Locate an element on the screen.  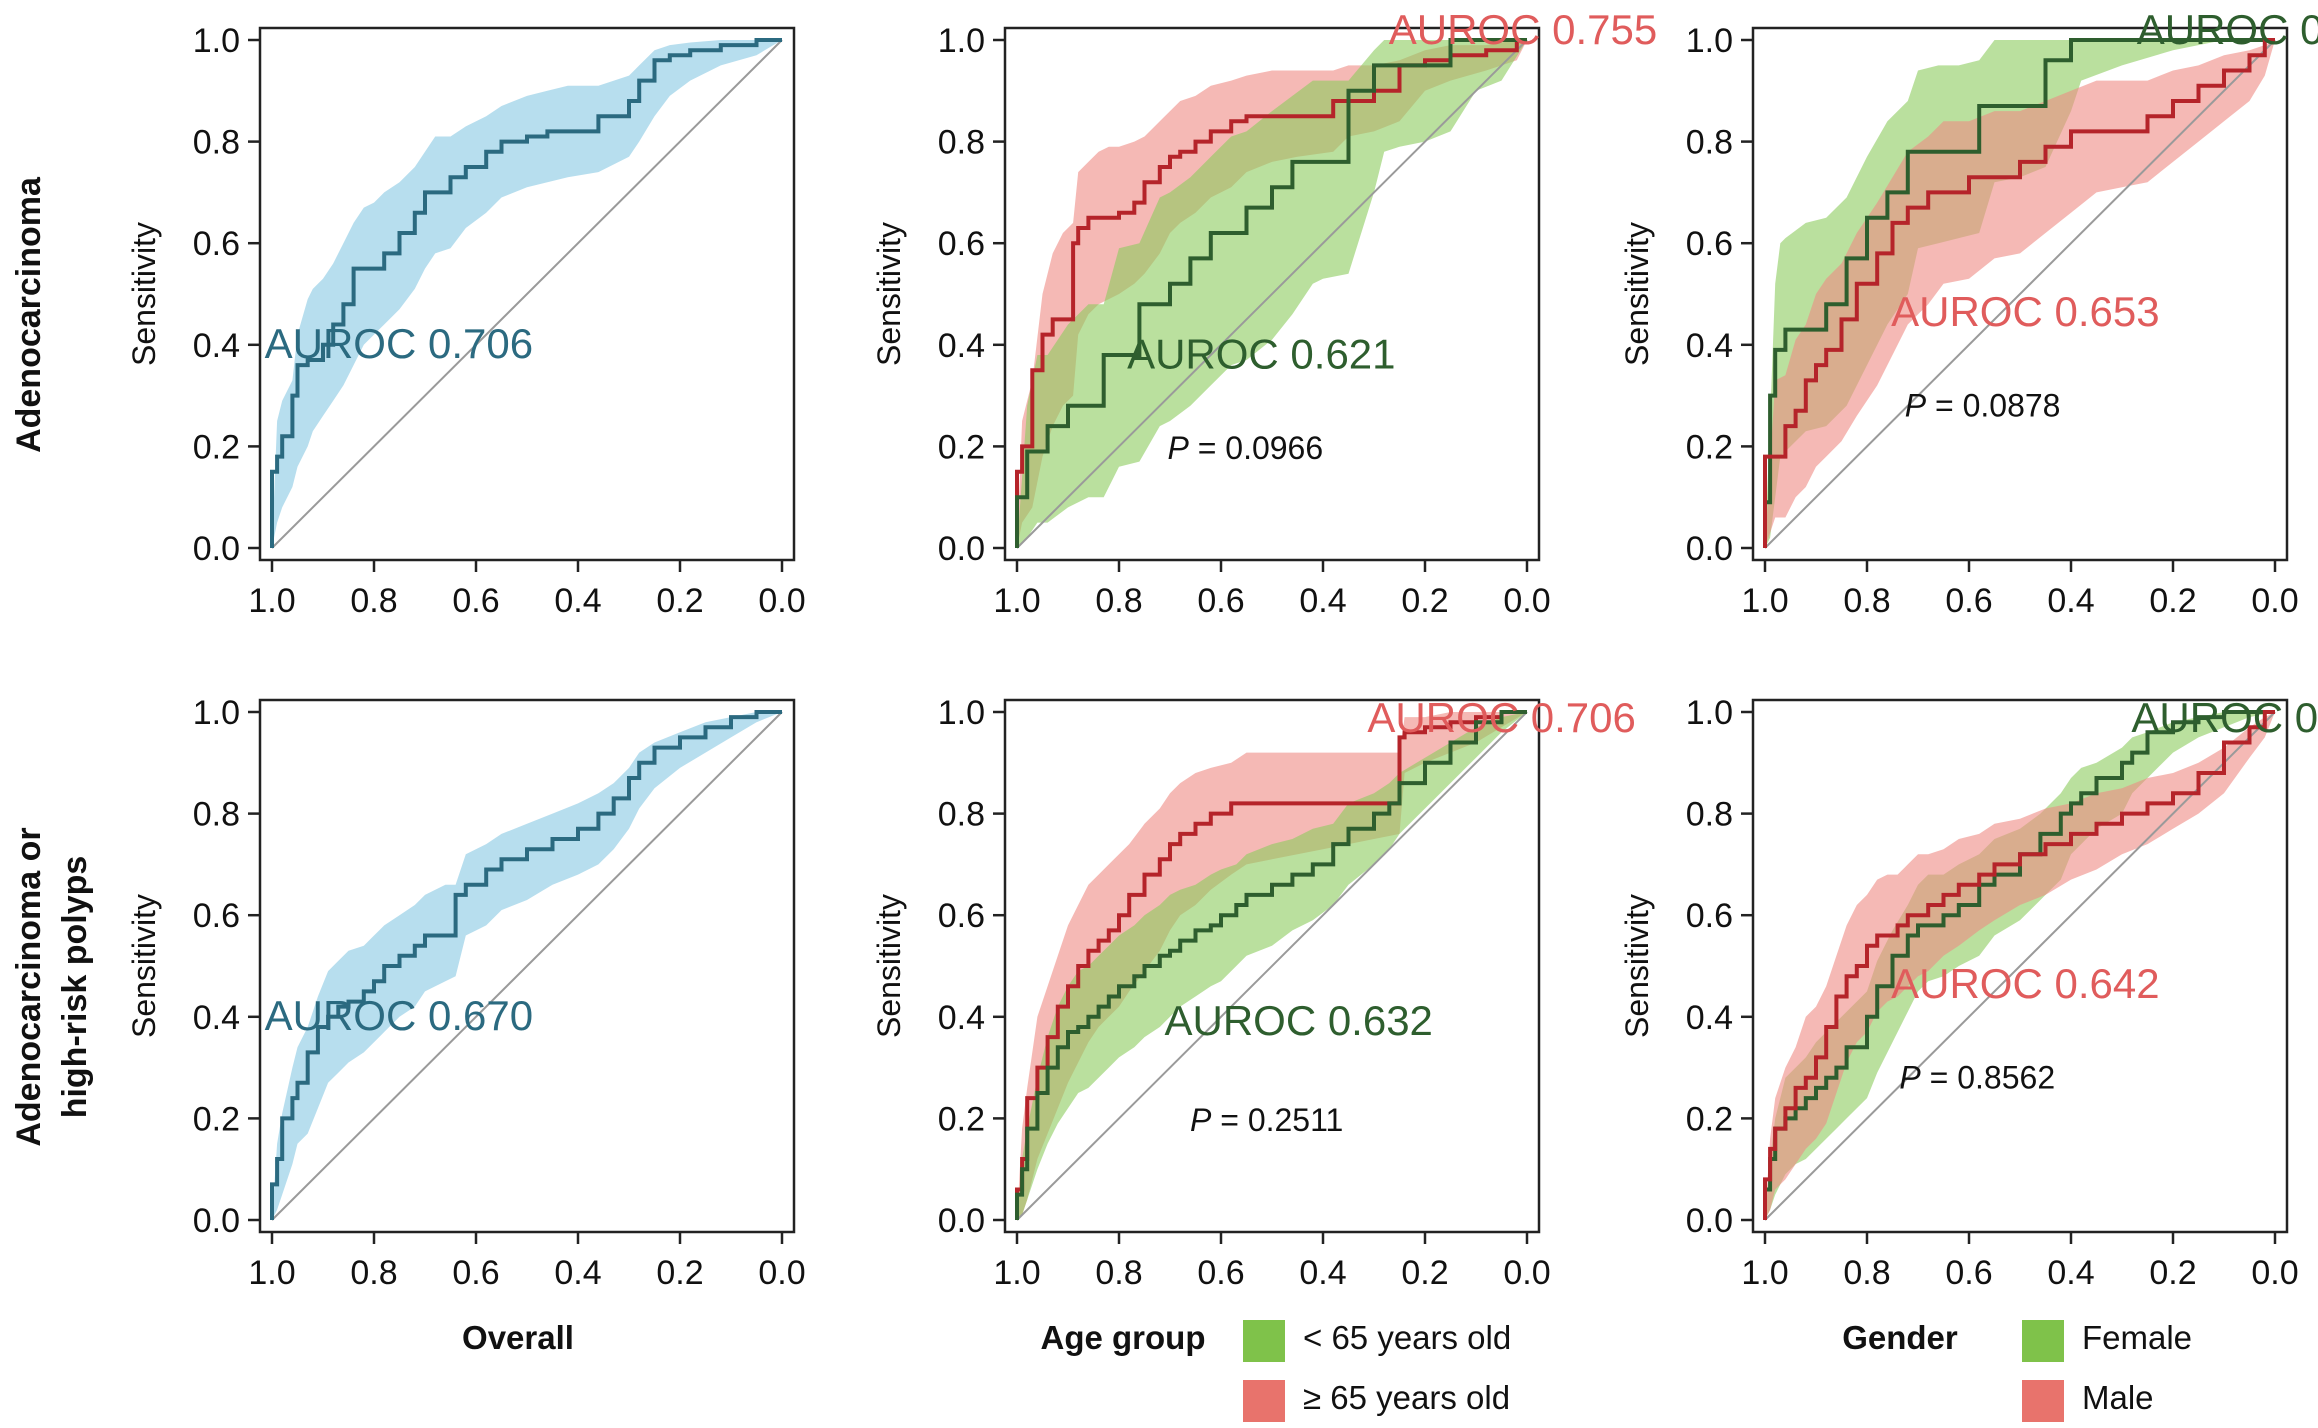
legend-label-female: Female is located at coordinates (2137, 1337).